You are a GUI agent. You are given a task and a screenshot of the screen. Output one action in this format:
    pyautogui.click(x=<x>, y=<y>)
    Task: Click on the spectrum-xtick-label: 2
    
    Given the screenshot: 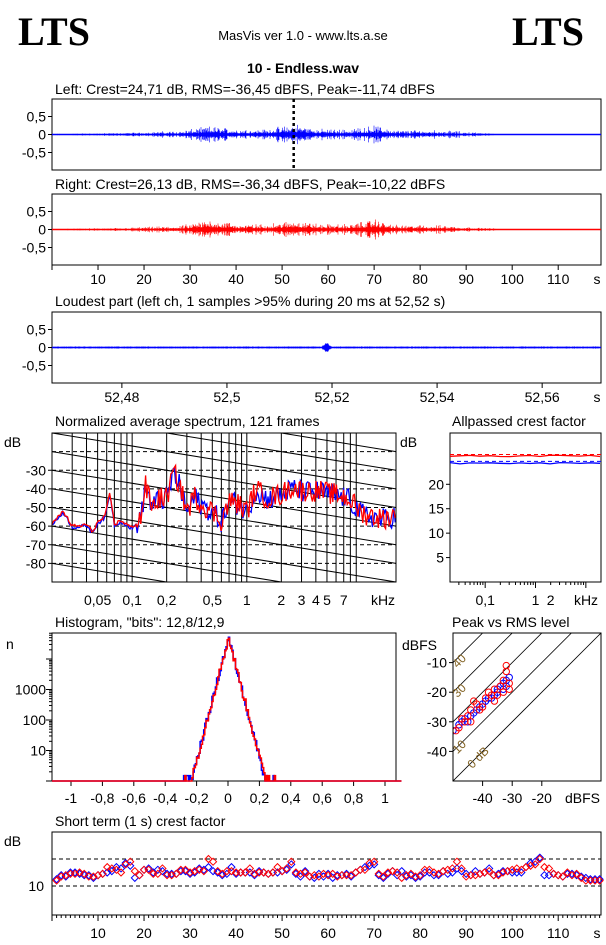 What is the action you would take?
    pyautogui.click(x=281, y=600)
    